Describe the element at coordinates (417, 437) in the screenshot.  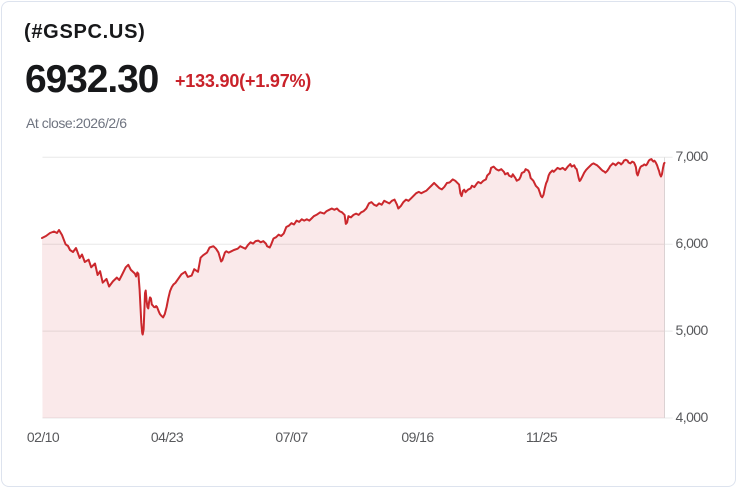
I see `svg-text: 09/16` at that location.